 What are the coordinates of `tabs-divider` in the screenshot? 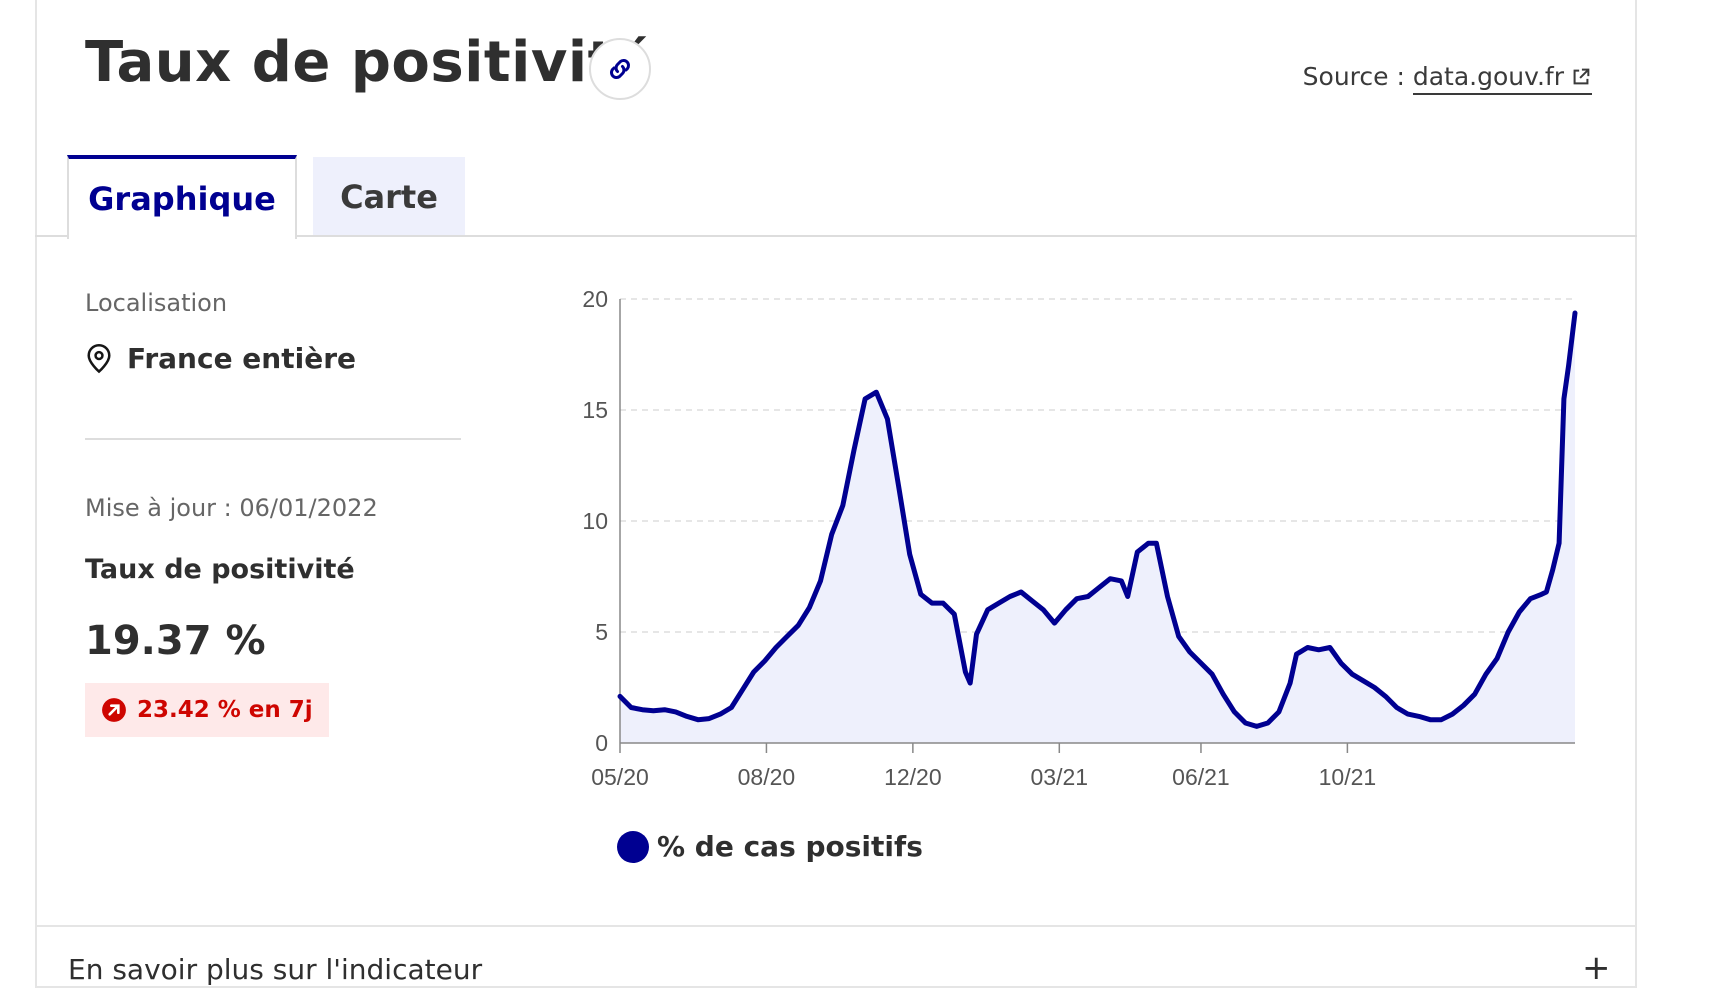 It's located at (836, 236).